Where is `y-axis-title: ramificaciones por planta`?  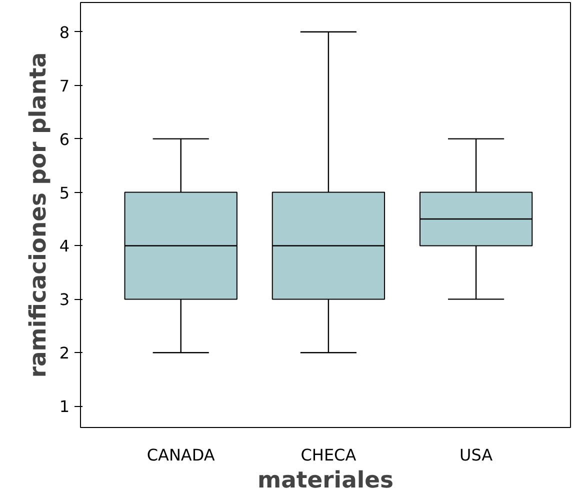 y-axis-title: ramificaciones por planta is located at coordinates (38, 215).